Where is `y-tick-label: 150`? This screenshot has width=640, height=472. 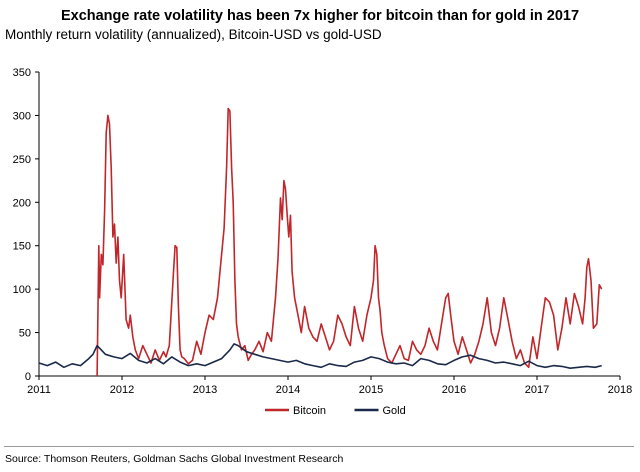
y-tick-label: 150 is located at coordinates (22, 247).